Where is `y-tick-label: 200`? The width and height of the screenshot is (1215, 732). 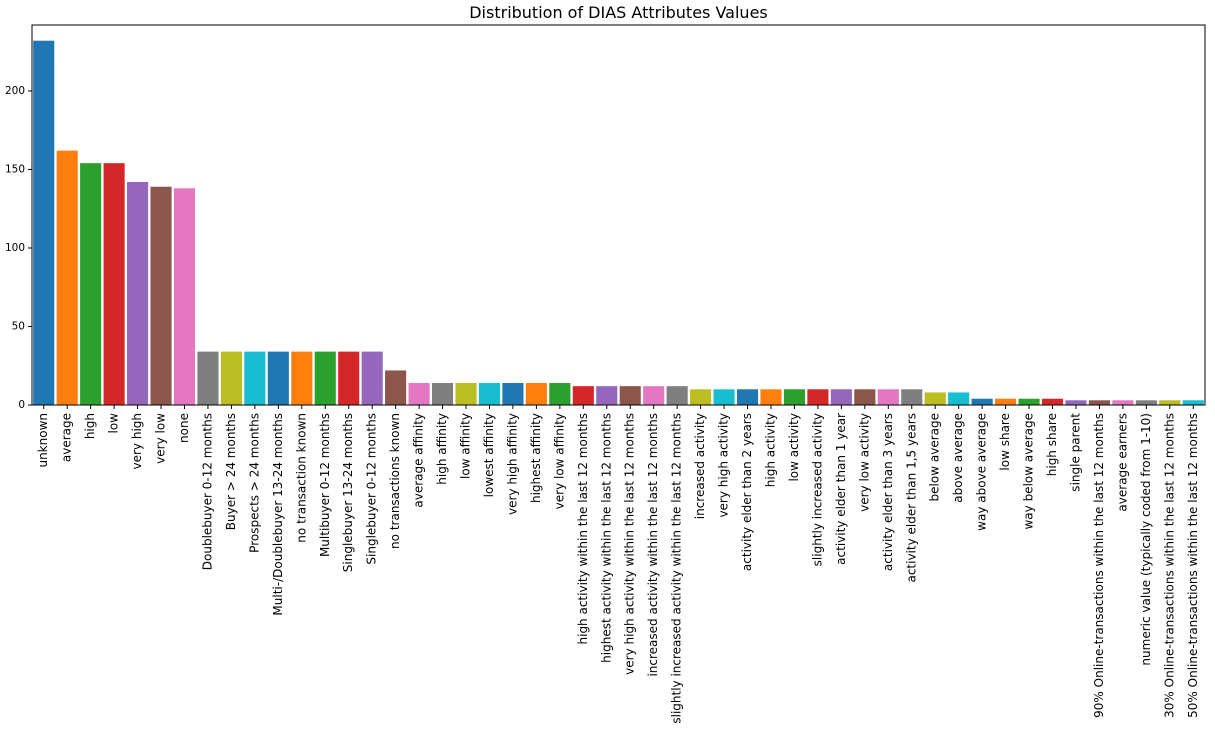 y-tick-label: 200 is located at coordinates (15, 91).